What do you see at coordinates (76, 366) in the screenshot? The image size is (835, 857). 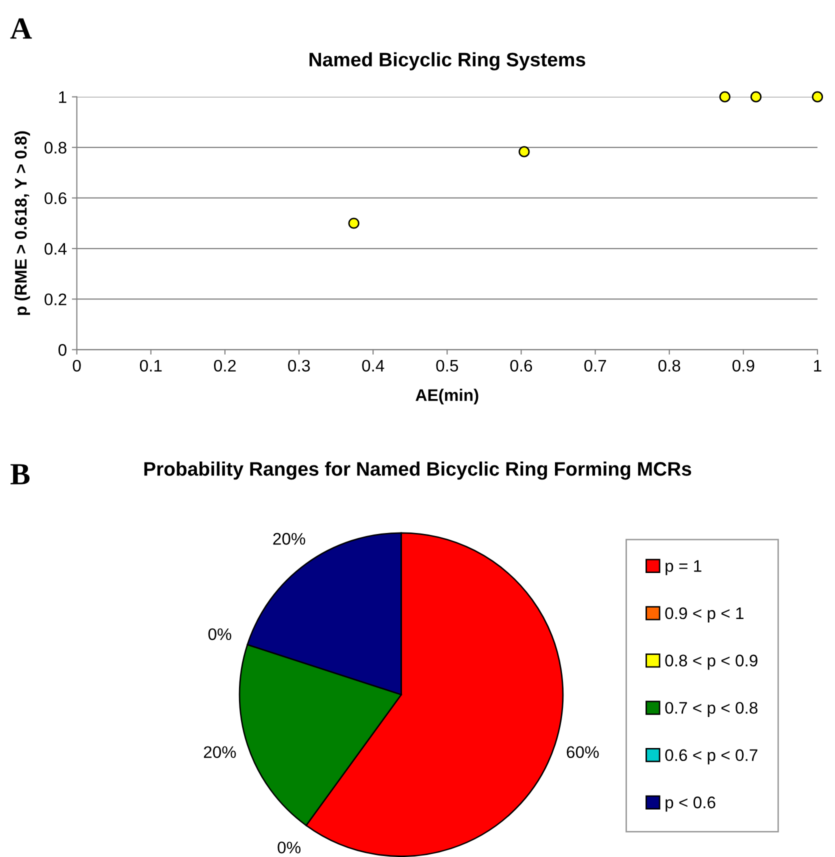 I see `x-tick-label: 0` at bounding box center [76, 366].